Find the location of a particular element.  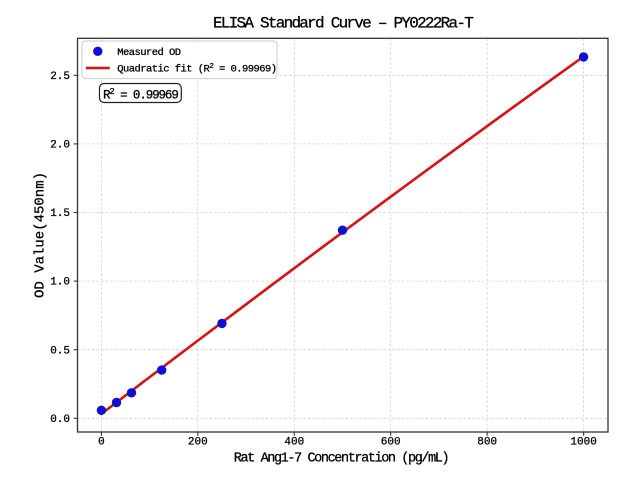

svg-text: 1000 is located at coordinates (583, 443).